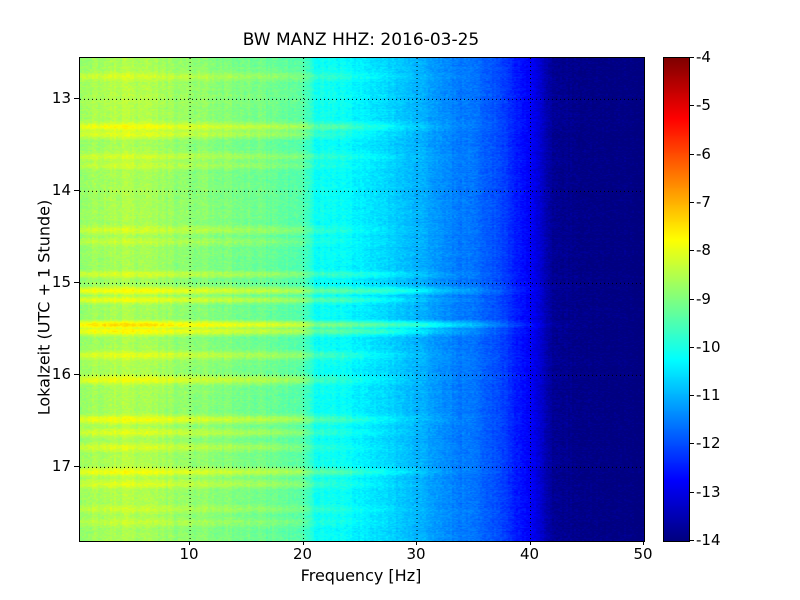 Image resolution: width=800 pixels, height=600 pixels. What do you see at coordinates (708, 346) in the screenshot?
I see `colorbar-tick-label: -10` at bounding box center [708, 346].